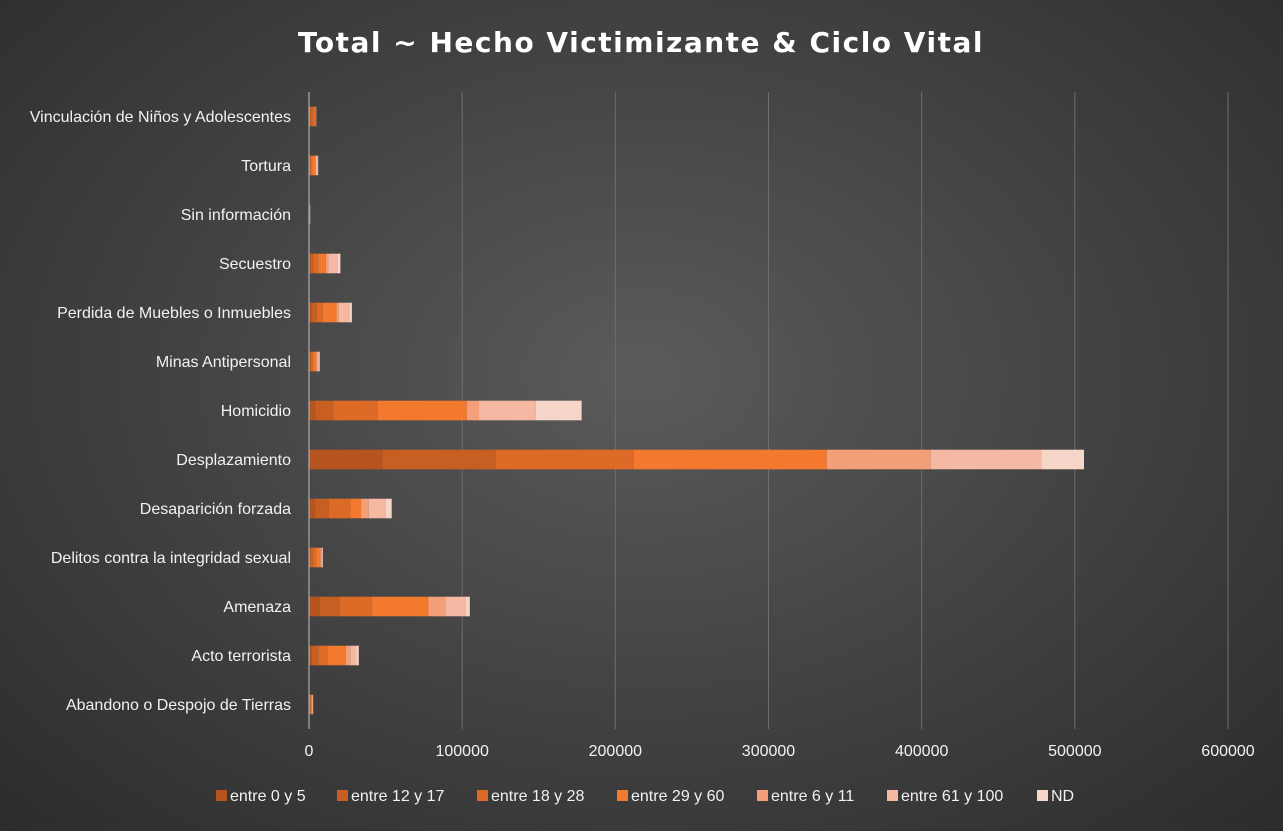 The width and height of the screenshot is (1283, 831). I want to click on x-tick-label: 600000, so click(1227, 751).